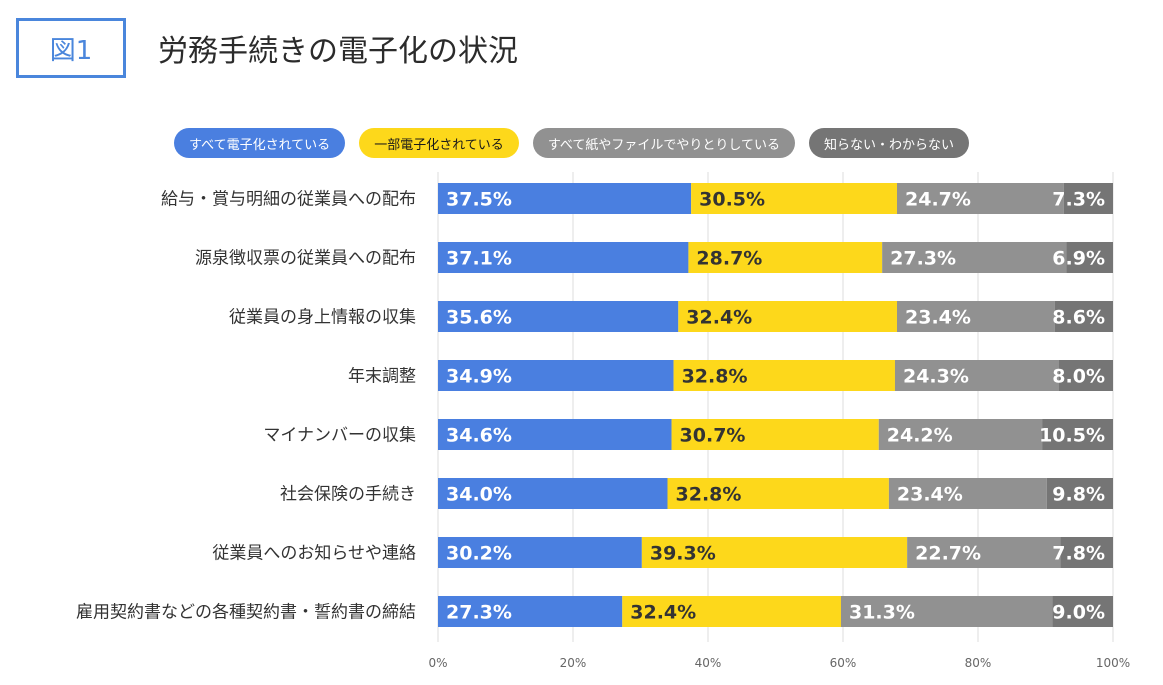 Image resolution: width=1163 pixels, height=685 pixels. I want to click on data-label: 34.6%, so click(479, 436).